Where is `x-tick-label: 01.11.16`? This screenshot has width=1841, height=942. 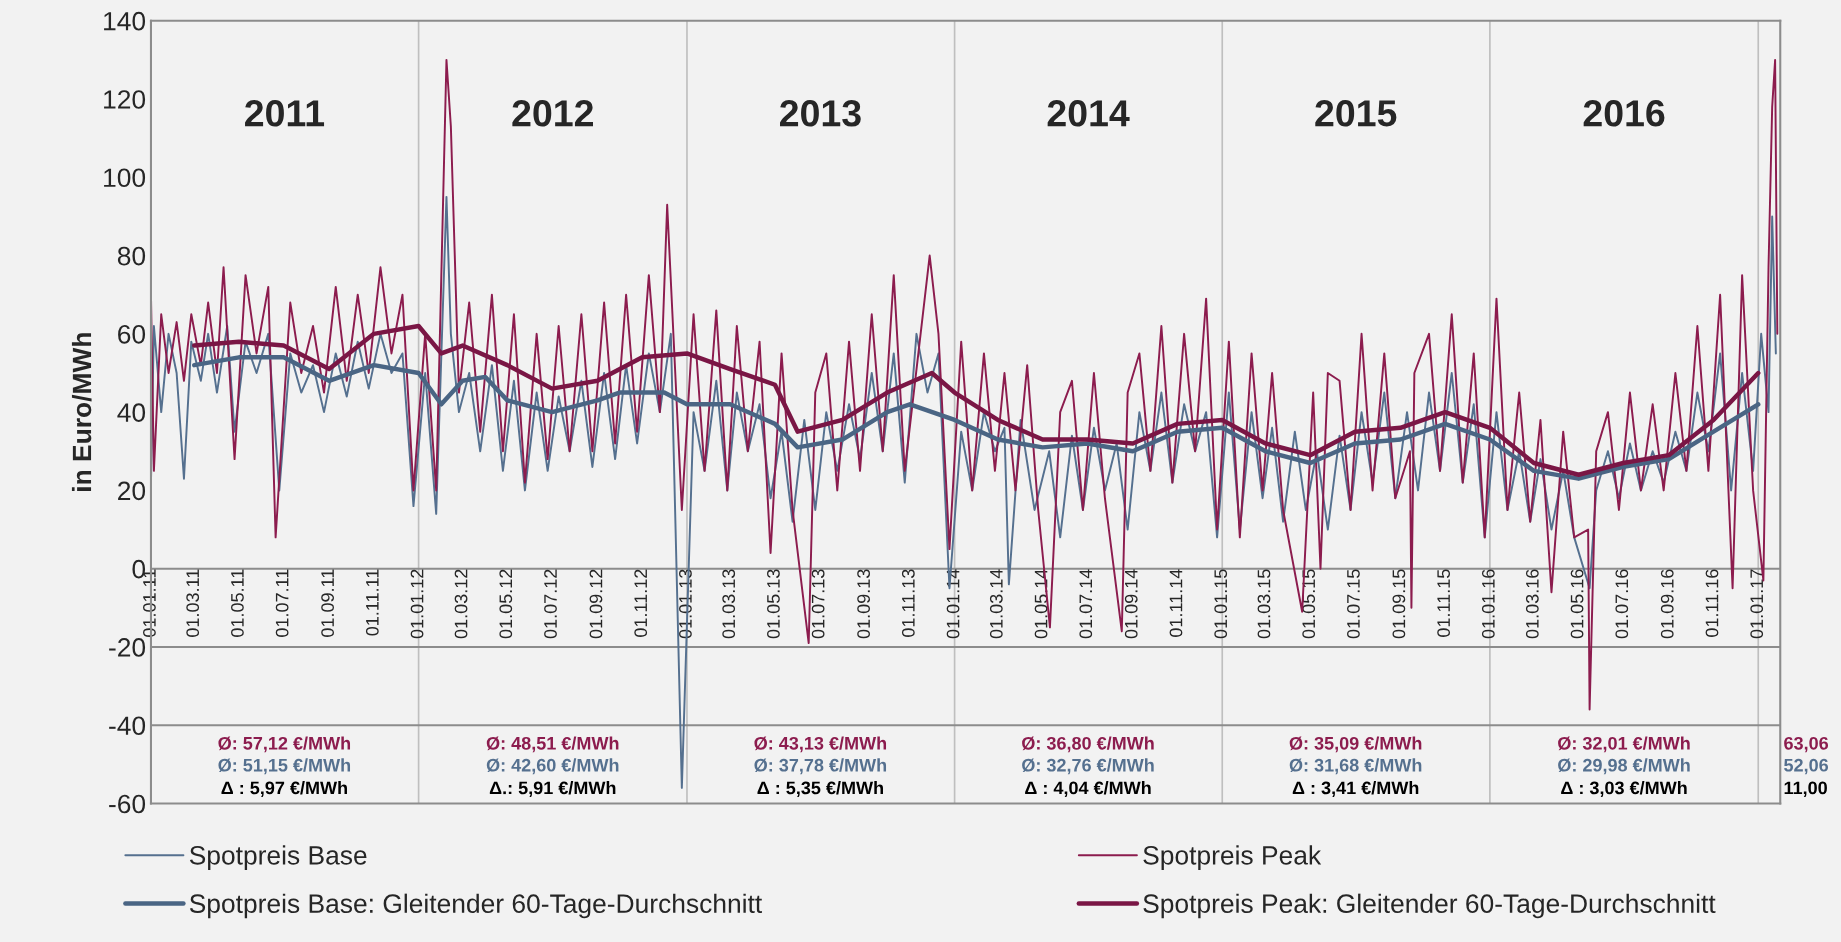
x-tick-label: 01.11.16 is located at coordinates (1712, 603).